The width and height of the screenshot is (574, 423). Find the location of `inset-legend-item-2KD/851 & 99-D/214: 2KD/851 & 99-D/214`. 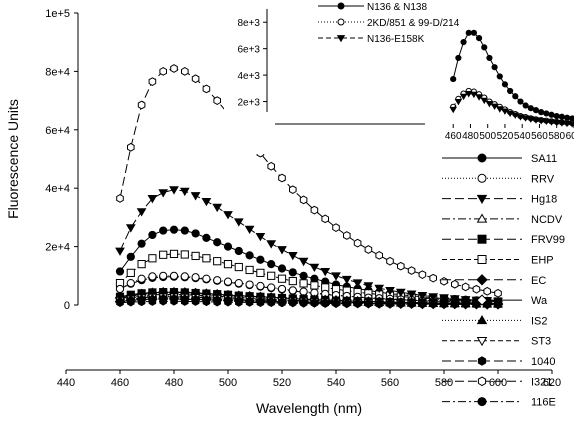

inset-legend-item-2KD/851 & 99-D/214: 2KD/851 & 99-D/214 is located at coordinates (389, 23).